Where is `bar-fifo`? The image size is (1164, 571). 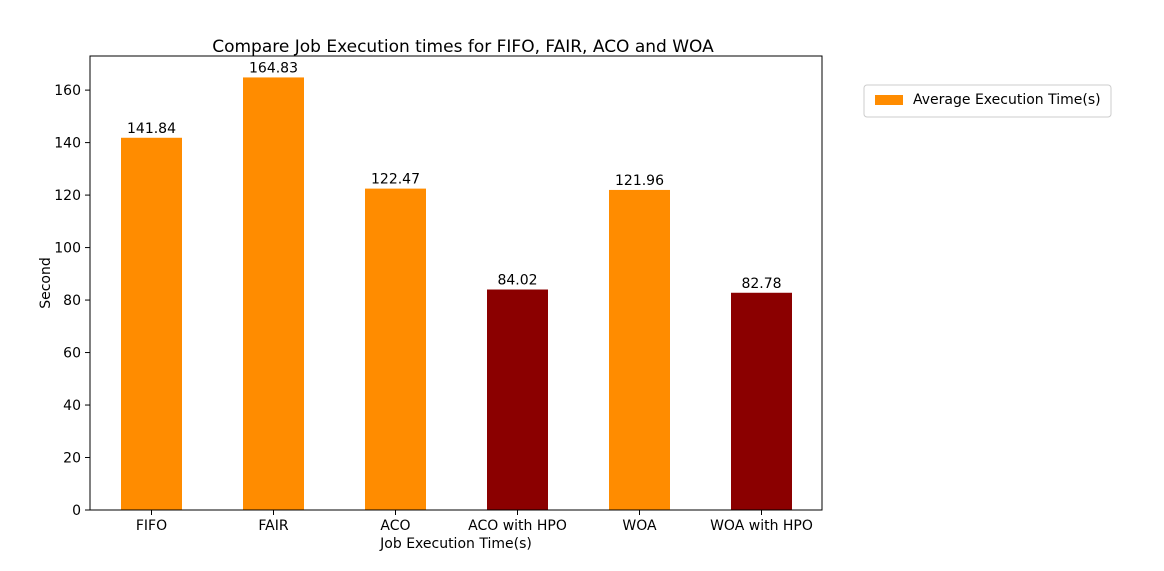
bar-fifo is located at coordinates (151, 323).